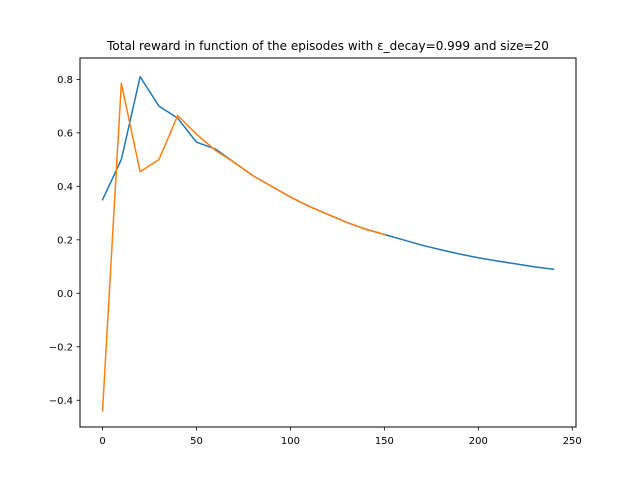 This screenshot has width=640, height=480. What do you see at coordinates (196, 441) in the screenshot?
I see `x-tick-label: 50` at bounding box center [196, 441].